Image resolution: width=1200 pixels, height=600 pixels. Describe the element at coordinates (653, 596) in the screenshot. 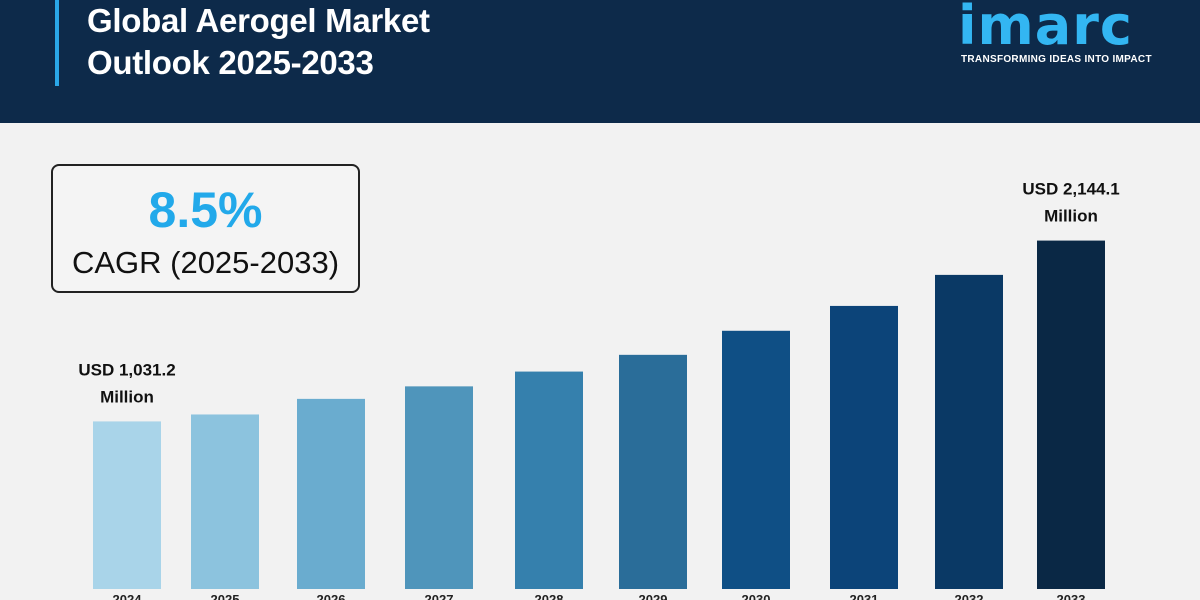

I see `x-tick-label-2029: 2029` at that location.